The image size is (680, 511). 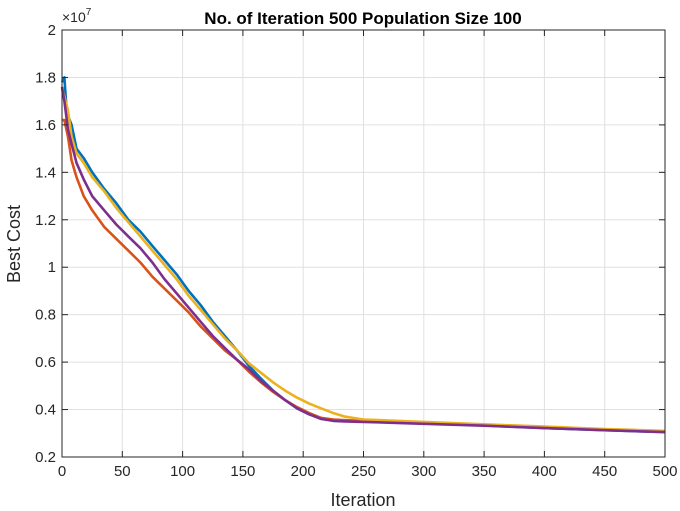 I want to click on y-tick-label: 0.2, so click(x=45, y=457).